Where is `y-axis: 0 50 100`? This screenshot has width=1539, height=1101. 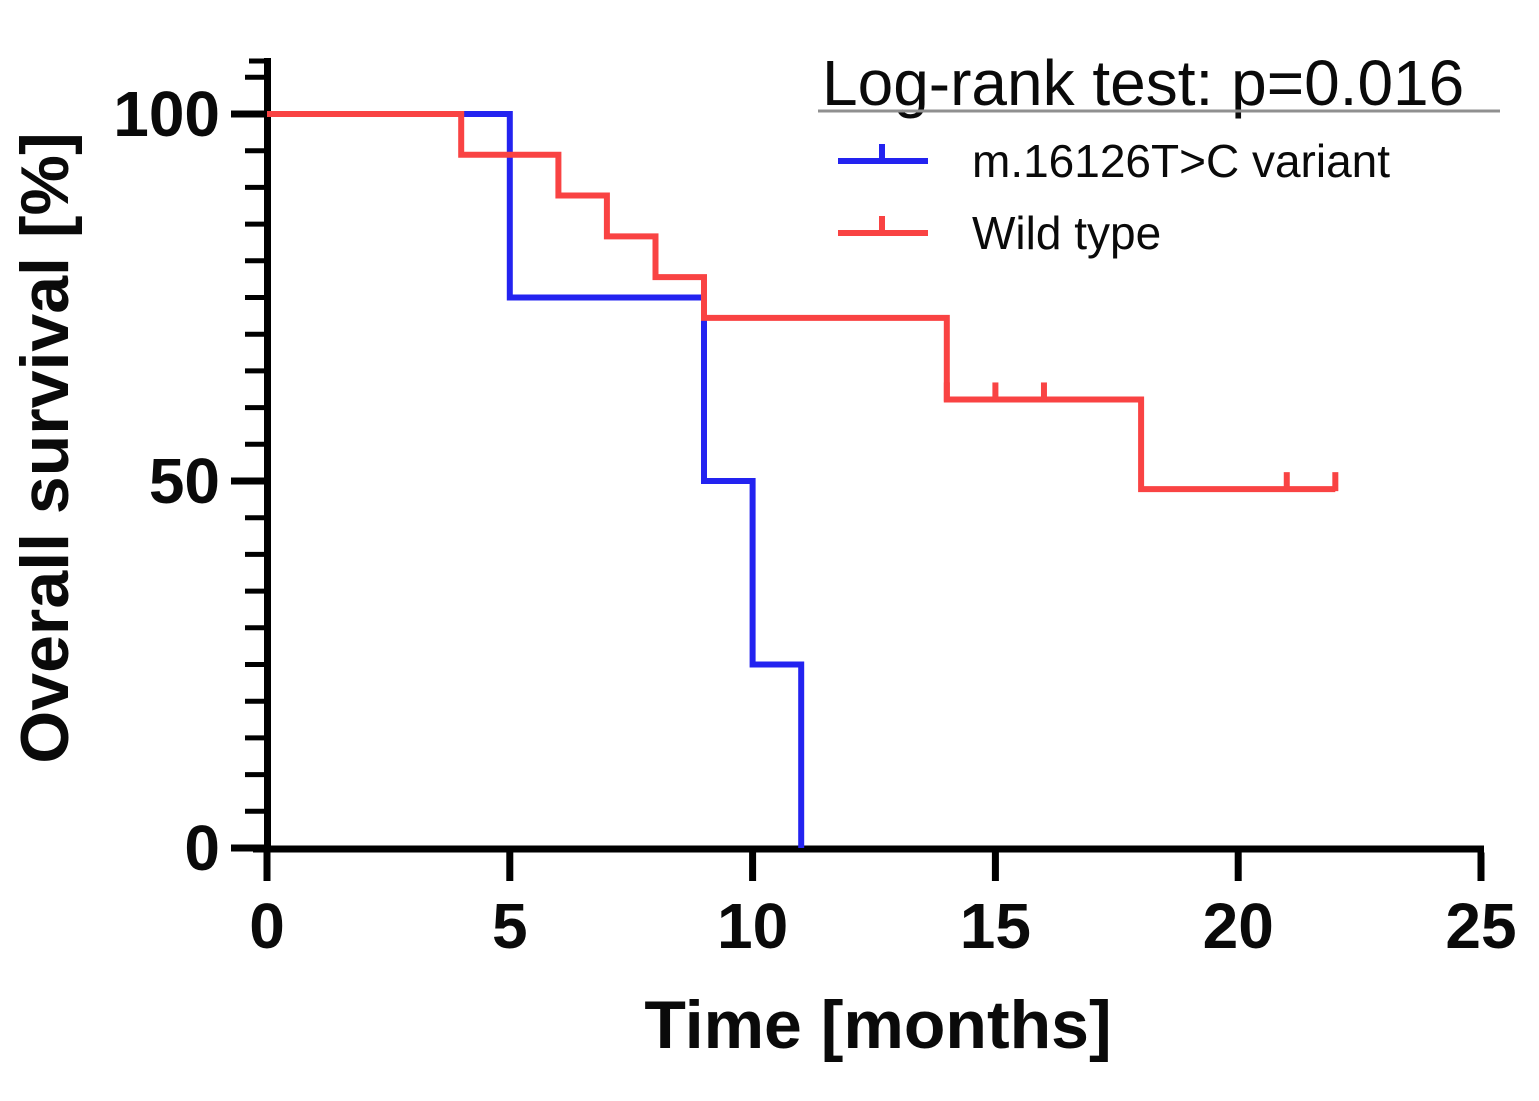
y-axis: 0 50 100 is located at coordinates (192, 471).